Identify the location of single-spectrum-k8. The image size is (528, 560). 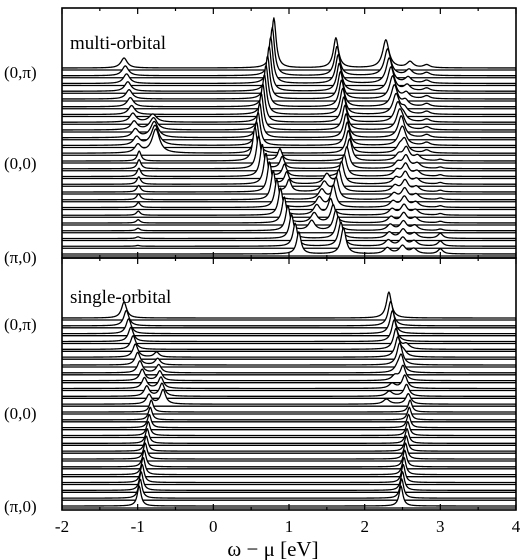
(289, 437).